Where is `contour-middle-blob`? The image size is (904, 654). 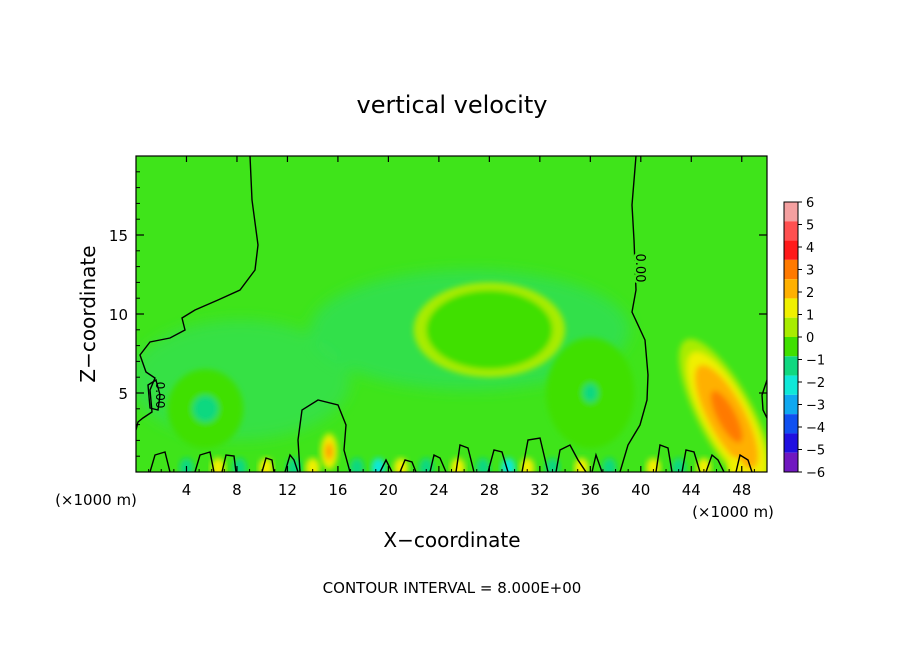
contour-middle-blob is located at coordinates (324, 435).